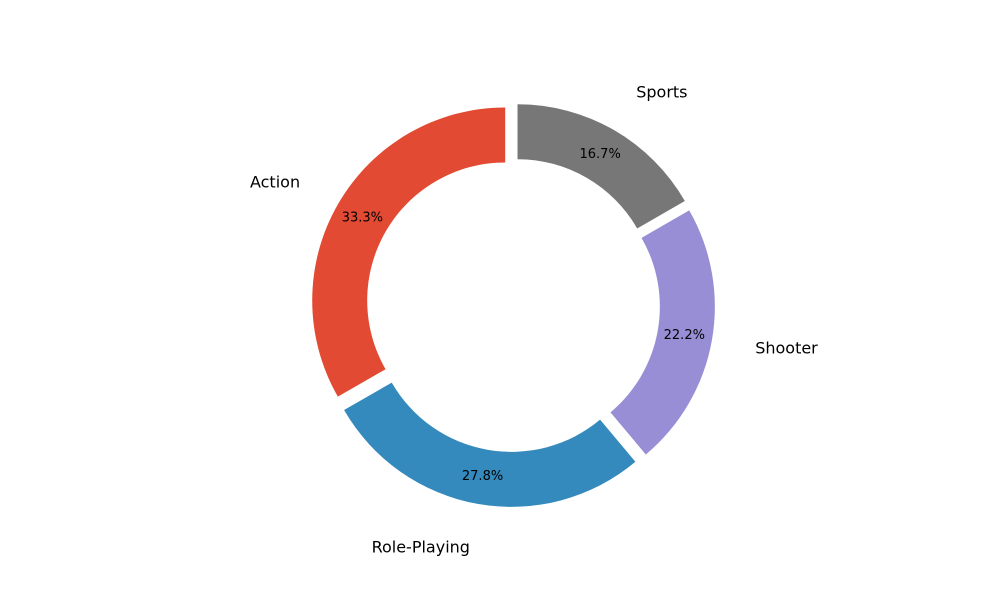 Image resolution: width=1000 pixels, height=600 pixels. Describe the element at coordinates (490, 444) in the screenshot. I see `slice-role-playing` at that location.